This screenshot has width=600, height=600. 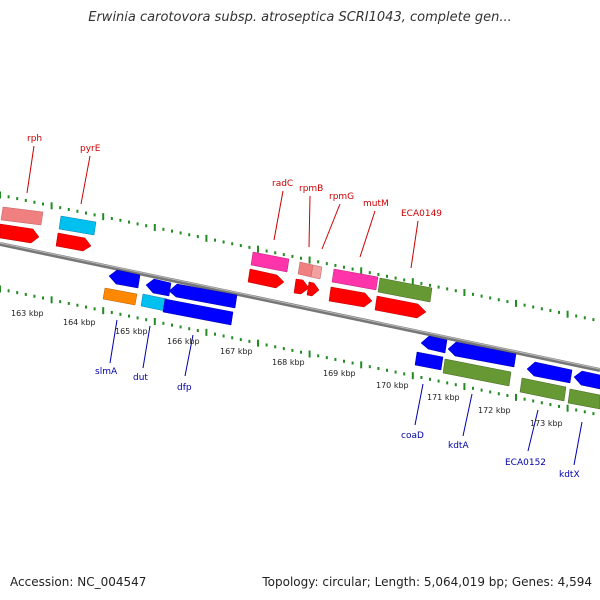 What do you see at coordinates (203, 296) in the screenshot?
I see `feature-dfp-blue-upper` at bounding box center [203, 296].